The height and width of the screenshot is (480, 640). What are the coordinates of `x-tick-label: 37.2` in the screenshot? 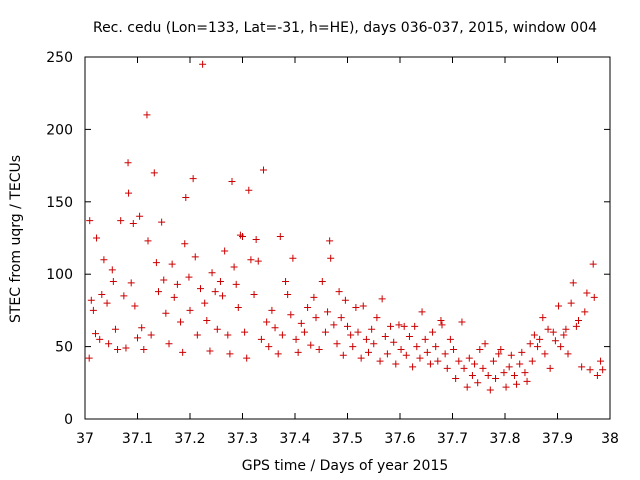 It's located at (189, 439).